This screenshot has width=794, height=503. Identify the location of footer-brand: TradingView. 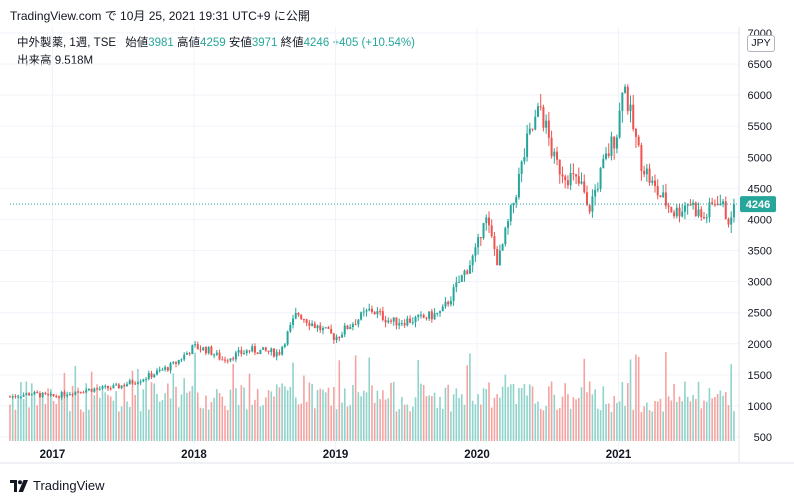
(57, 485).